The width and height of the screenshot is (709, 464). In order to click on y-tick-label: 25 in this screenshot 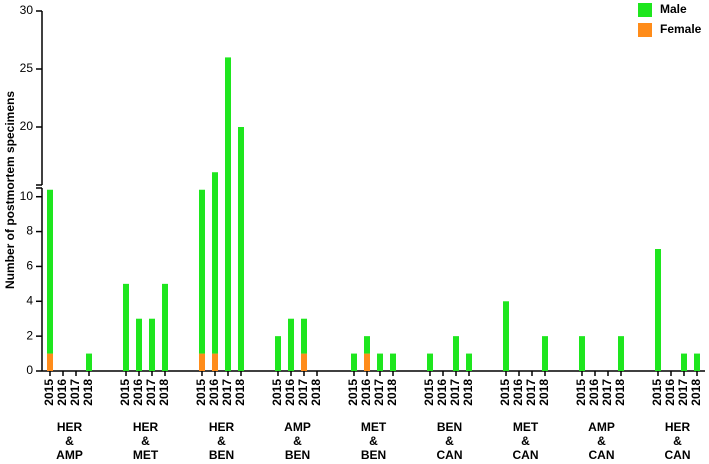, I will do `click(27, 68)`.